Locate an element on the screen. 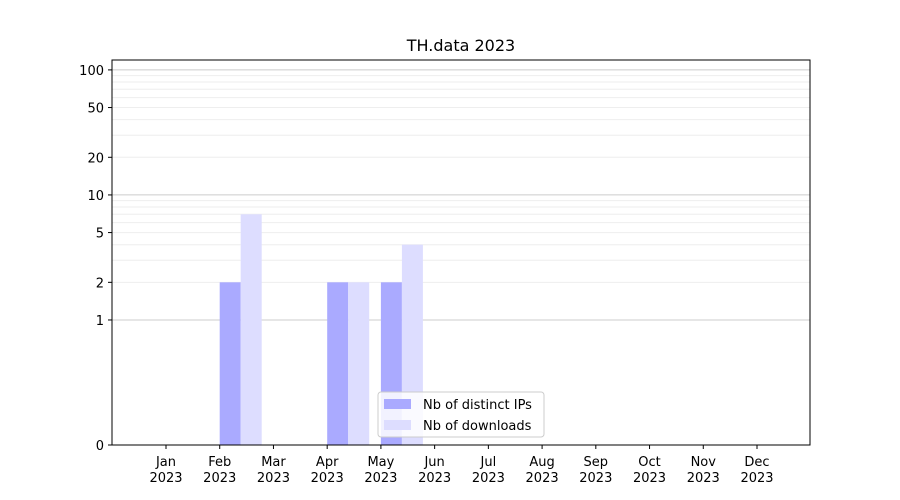 Image resolution: width=900 pixels, height=500 pixels. legend-box is located at coordinates (461, 414).